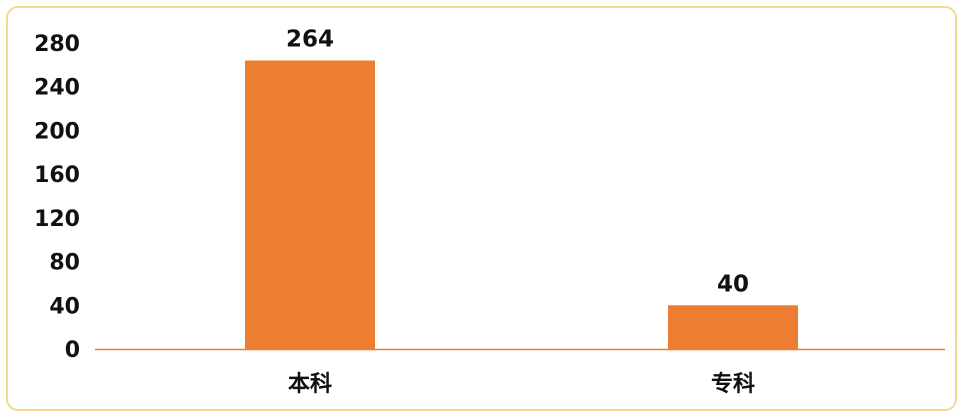  Describe the element at coordinates (57, 197) in the screenshot. I see `y-axis-ticks: 0 40 80 120 160 200 240 280` at that location.